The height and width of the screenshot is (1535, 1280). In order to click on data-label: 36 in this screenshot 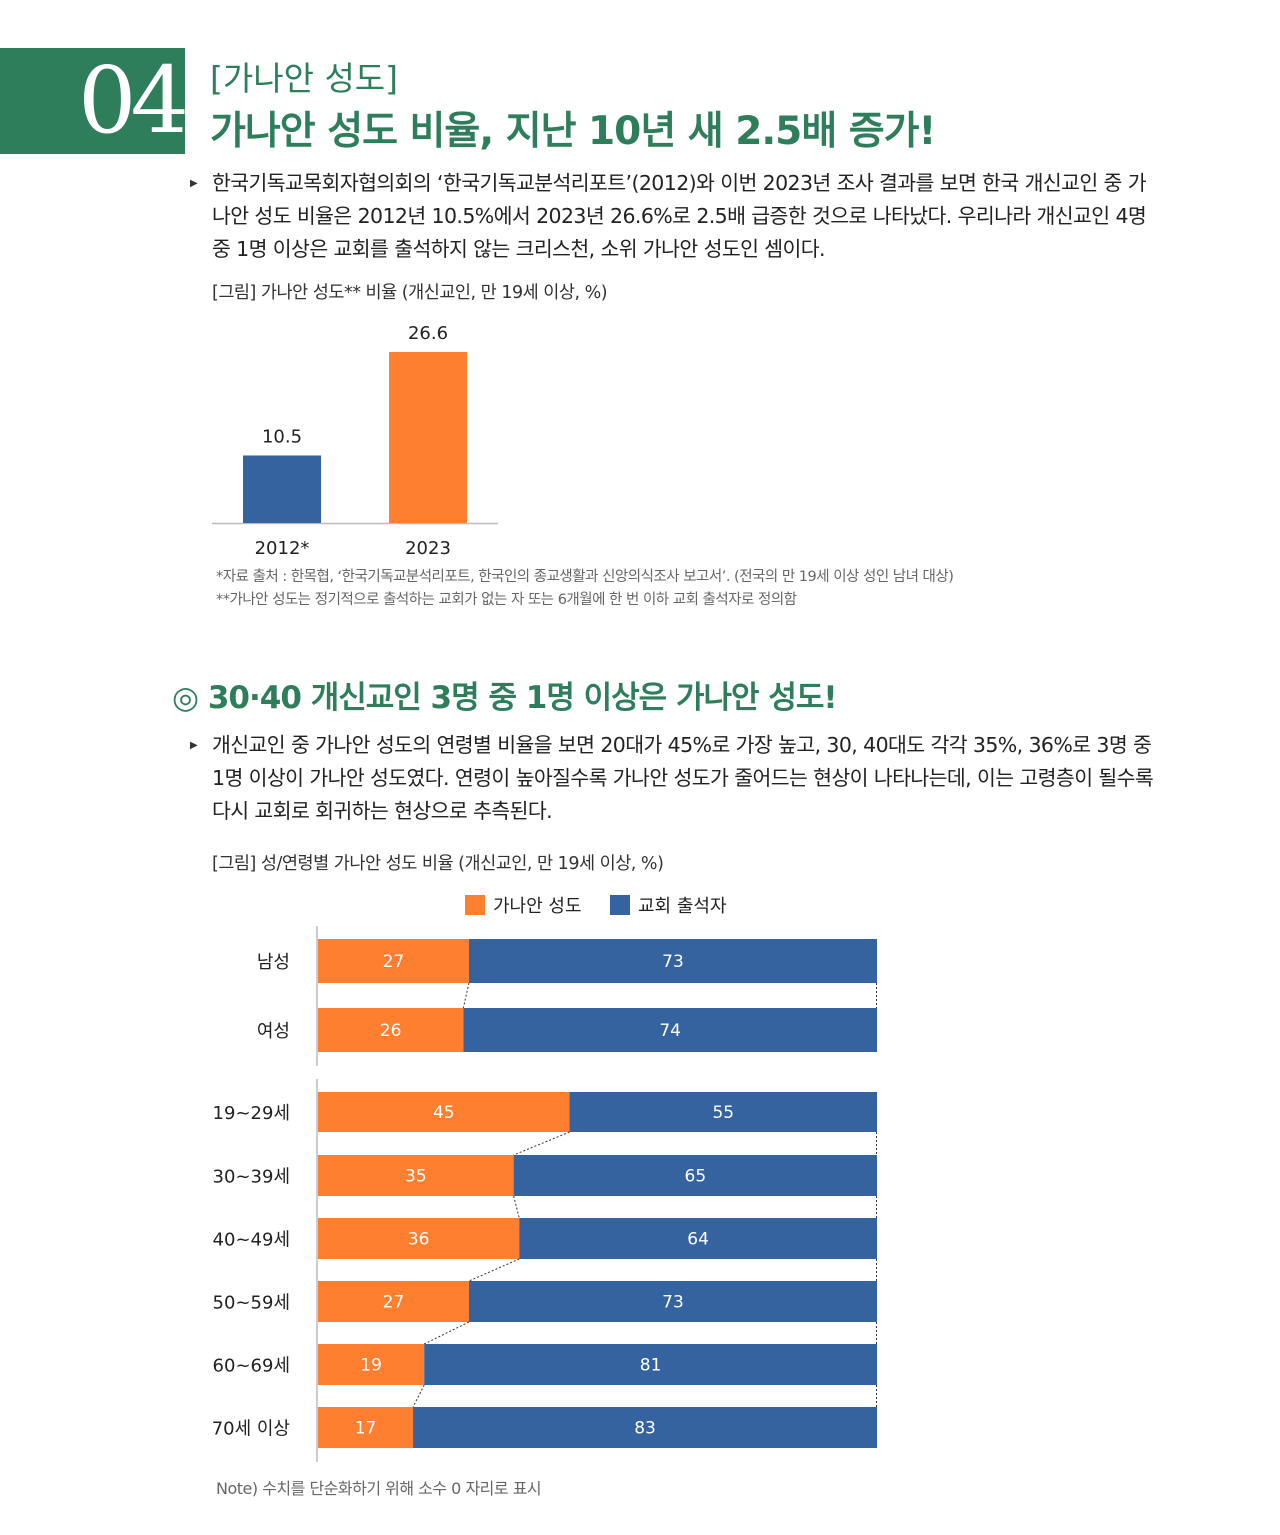, I will do `click(419, 1240)`.